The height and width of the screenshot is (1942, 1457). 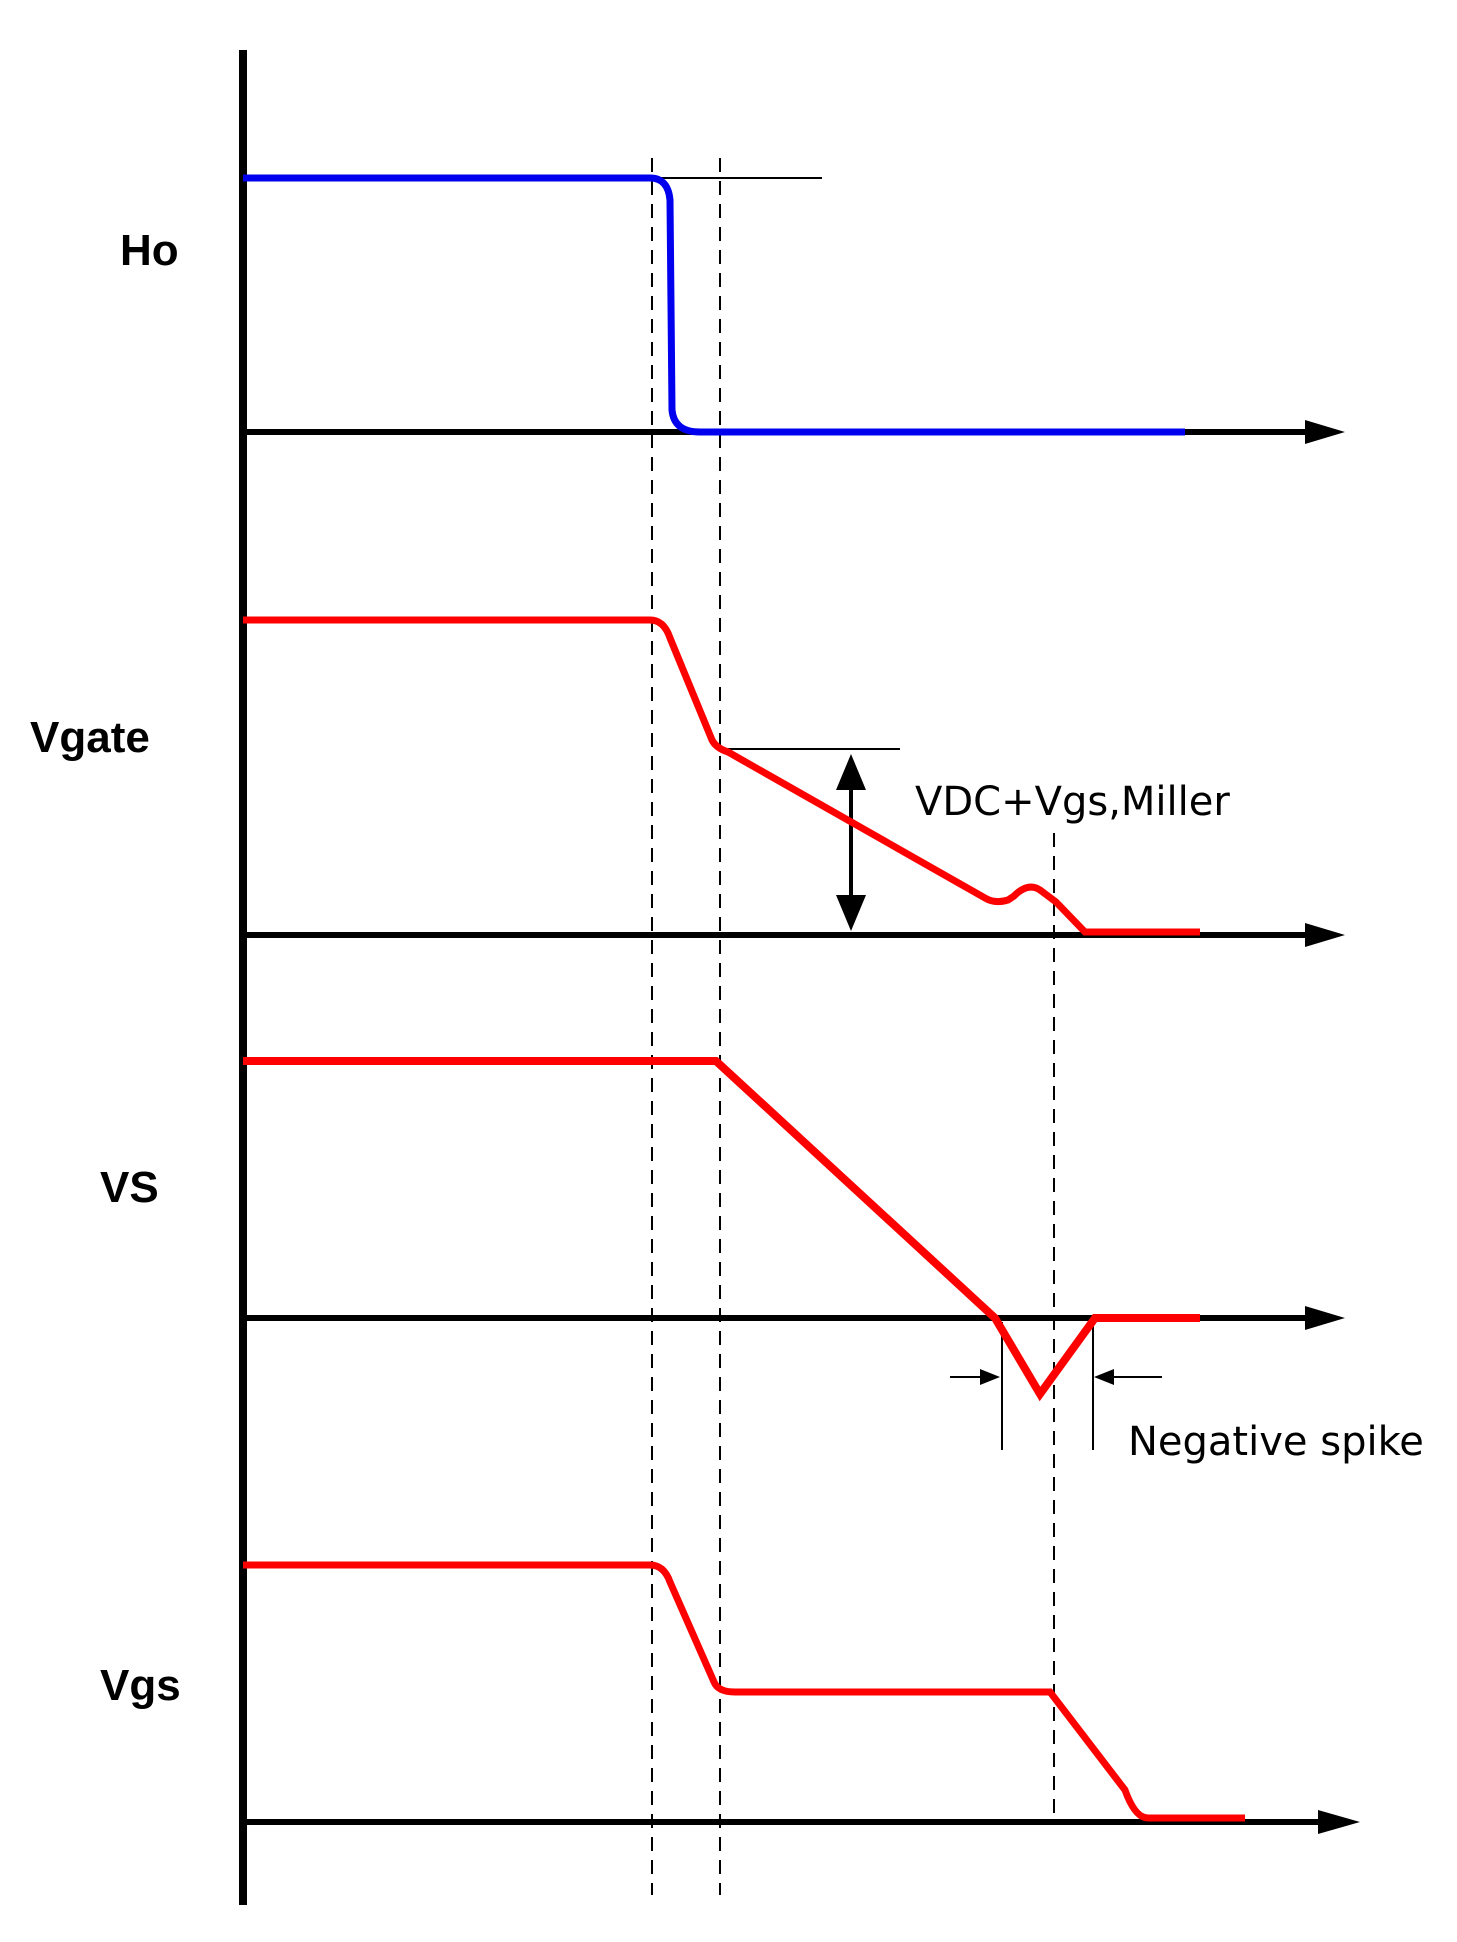 I want to click on vs-waveform, so click(x=721, y=1229).